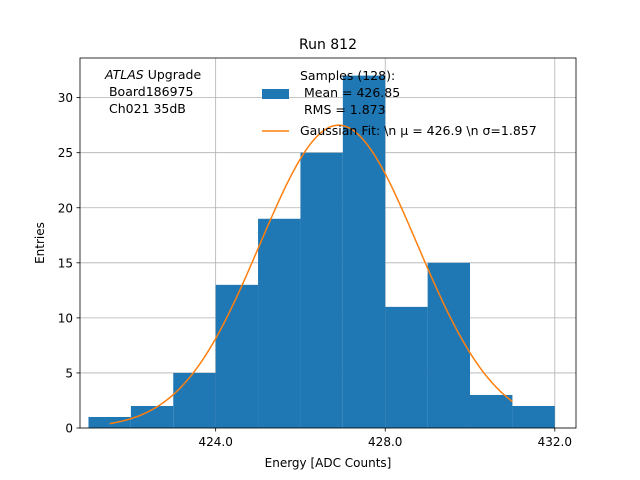  I want to click on y-tick-label: 0, so click(69, 429).